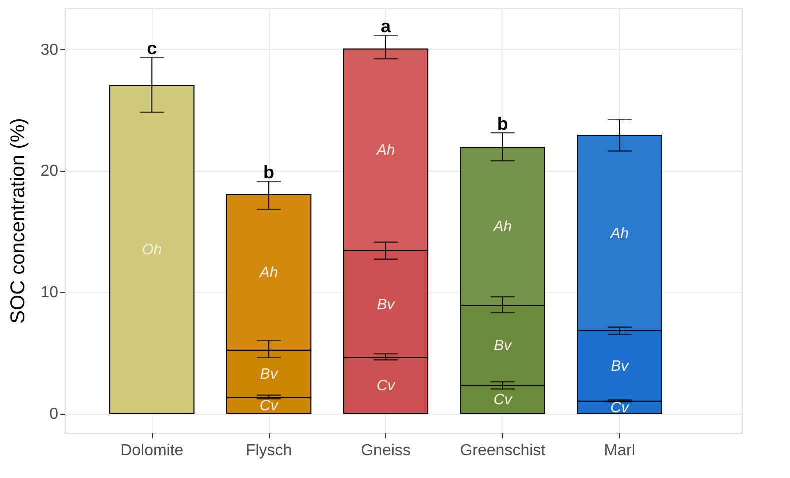 The height and width of the screenshot is (478, 790). Describe the element at coordinates (269, 451) in the screenshot. I see `x-tick-label: Flysch` at that location.